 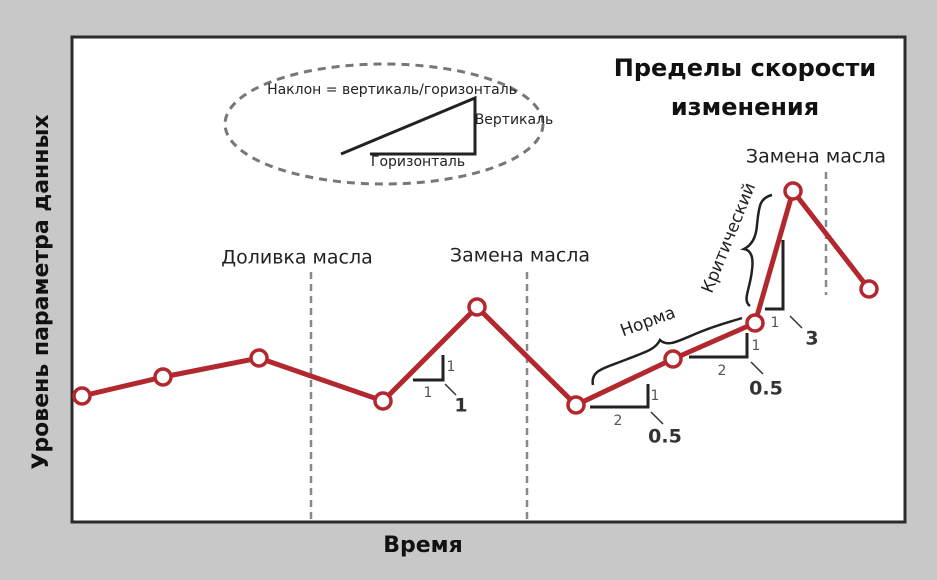 What do you see at coordinates (428, 393) in the screenshot?
I see `slope-horizontal: 1` at bounding box center [428, 393].